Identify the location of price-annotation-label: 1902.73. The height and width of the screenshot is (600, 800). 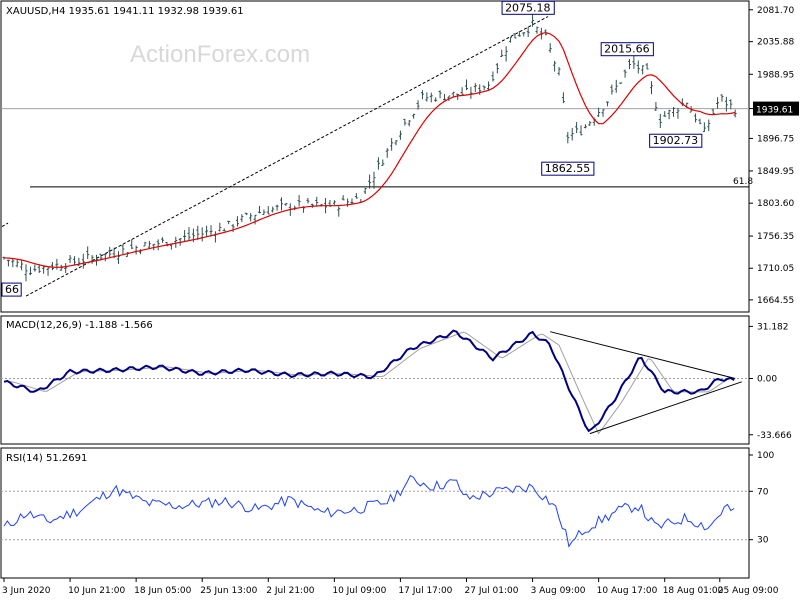
(676, 140).